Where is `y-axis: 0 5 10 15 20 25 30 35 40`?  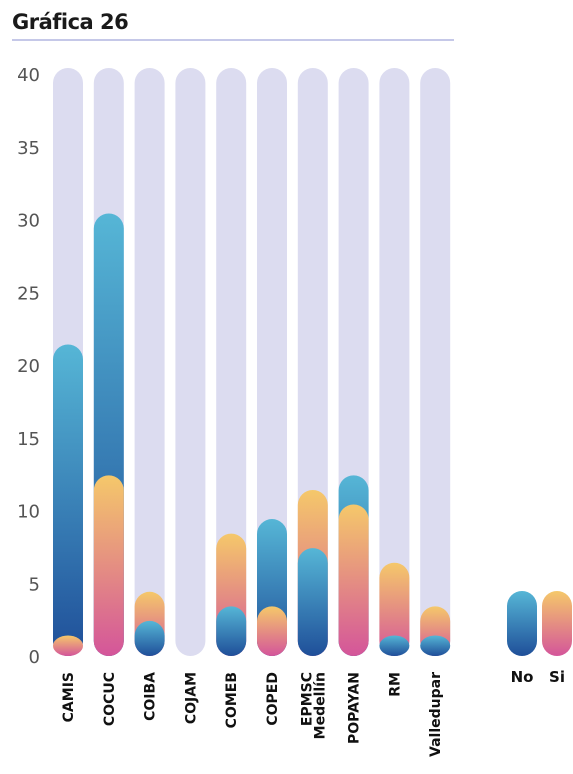 y-axis: 0 5 10 15 20 25 30 35 40 is located at coordinates (28, 366).